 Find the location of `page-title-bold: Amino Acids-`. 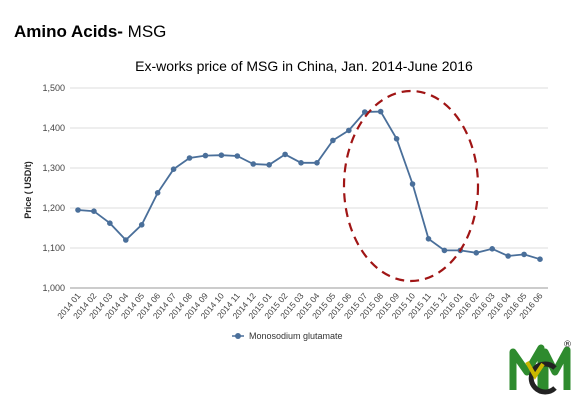

page-title-bold: Amino Acids- is located at coordinates (68, 31).